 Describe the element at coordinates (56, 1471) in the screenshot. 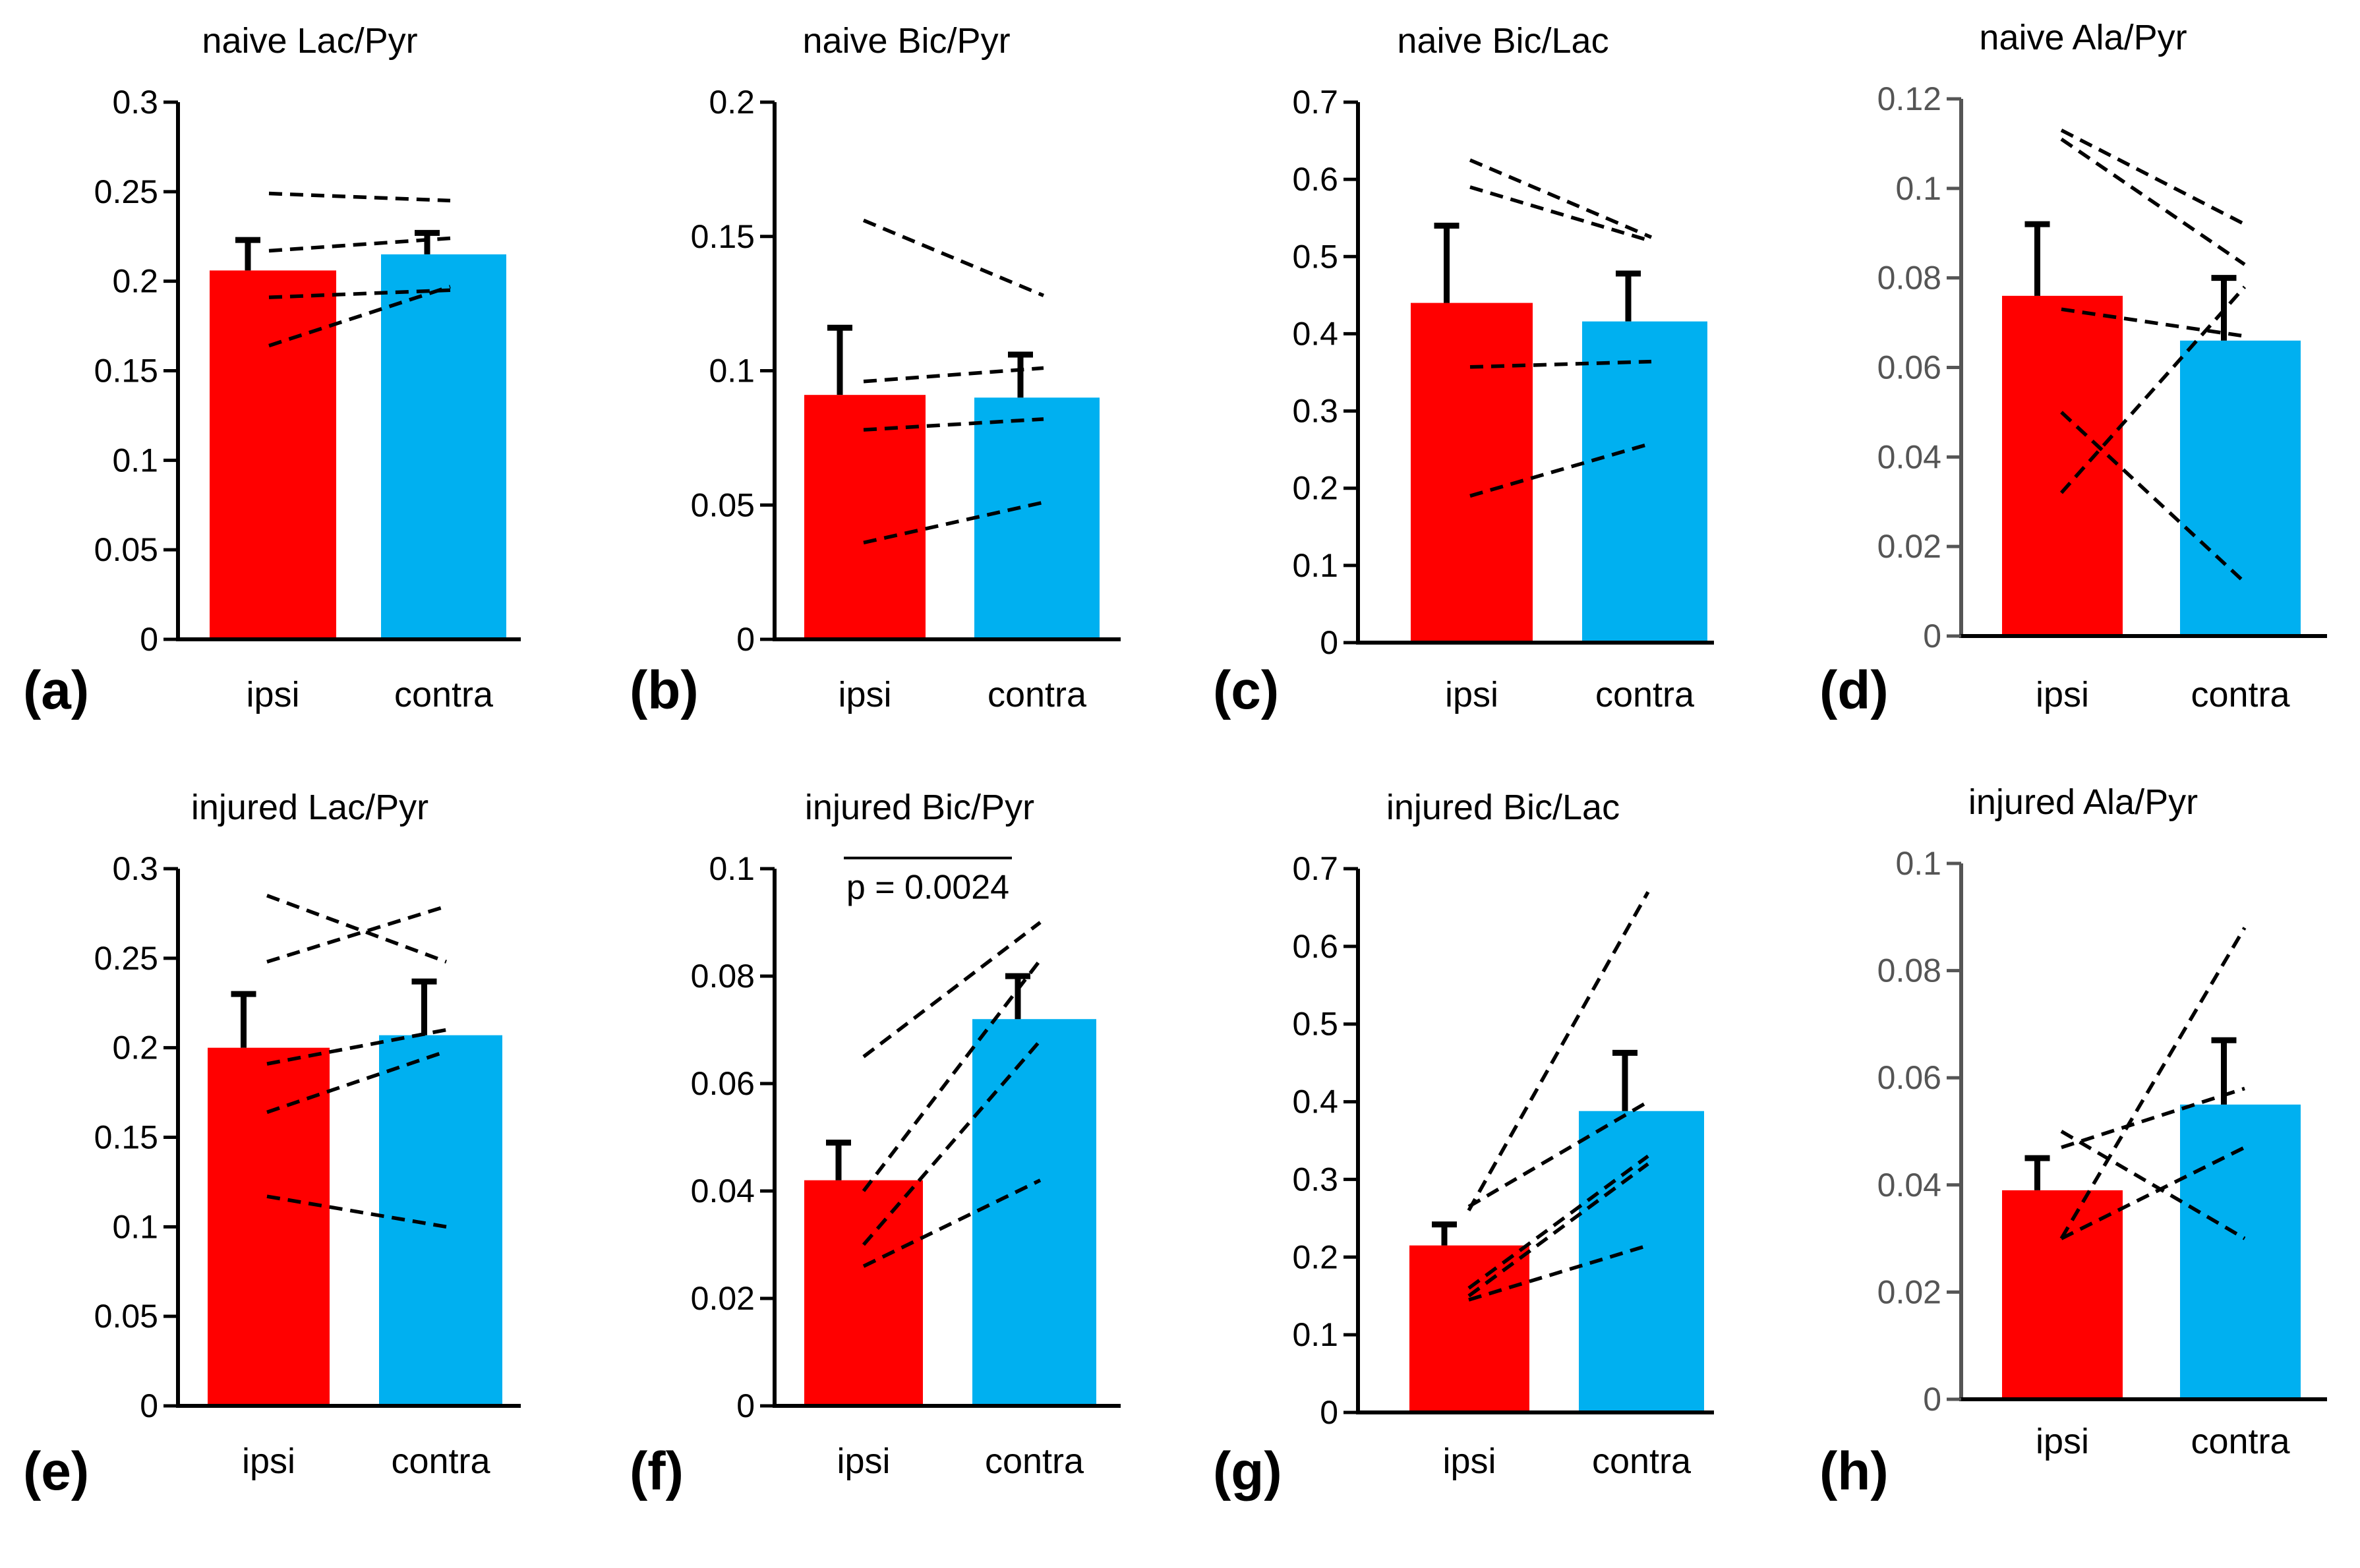

I see `panel-label: (e)` at that location.